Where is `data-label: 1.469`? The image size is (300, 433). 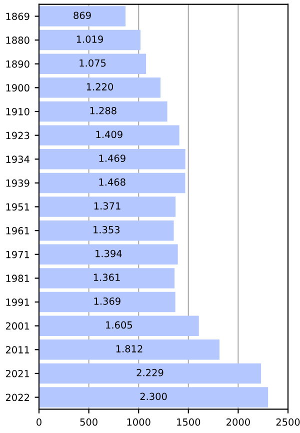
data-label: 1.469 is located at coordinates (112, 158).